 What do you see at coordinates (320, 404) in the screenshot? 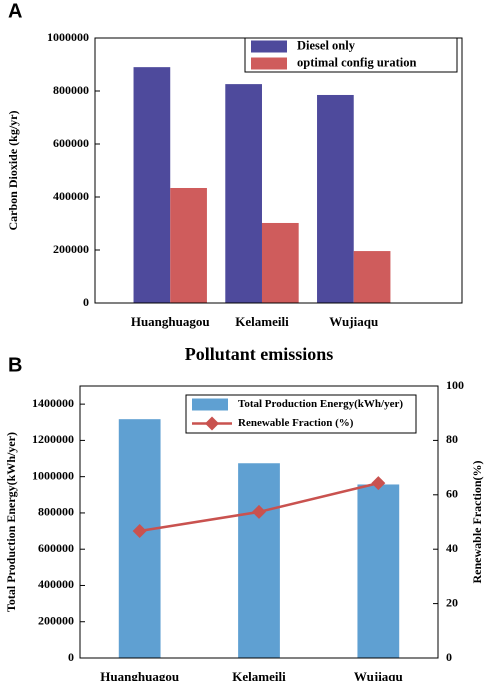
I see `legend-label: Total Production Energy(kWh/yer)` at bounding box center [320, 404].